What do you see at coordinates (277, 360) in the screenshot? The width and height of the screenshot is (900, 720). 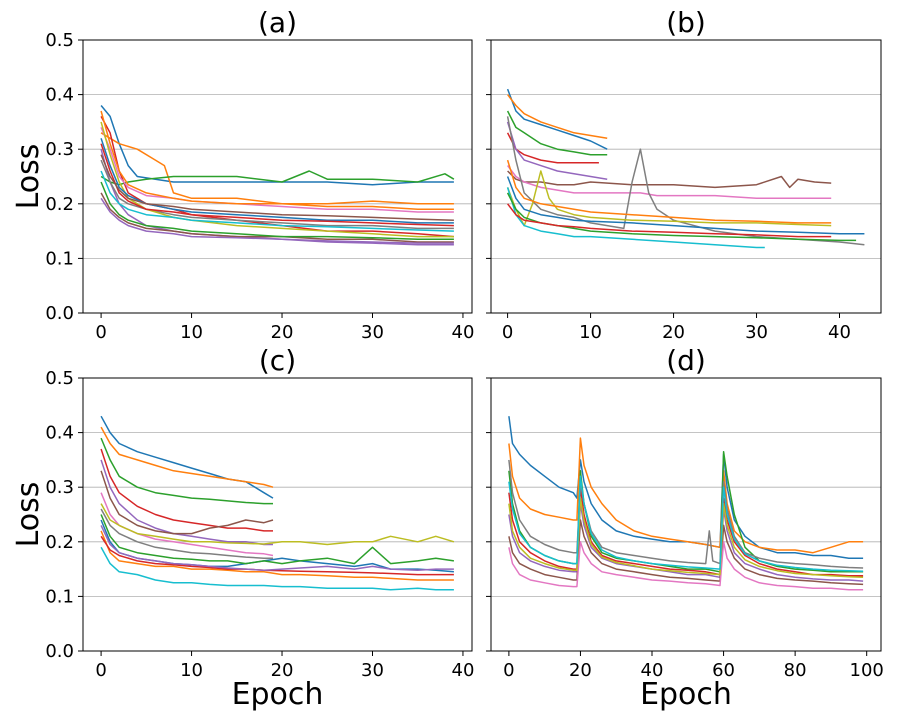 I see `panel-title: (c)` at bounding box center [277, 360].